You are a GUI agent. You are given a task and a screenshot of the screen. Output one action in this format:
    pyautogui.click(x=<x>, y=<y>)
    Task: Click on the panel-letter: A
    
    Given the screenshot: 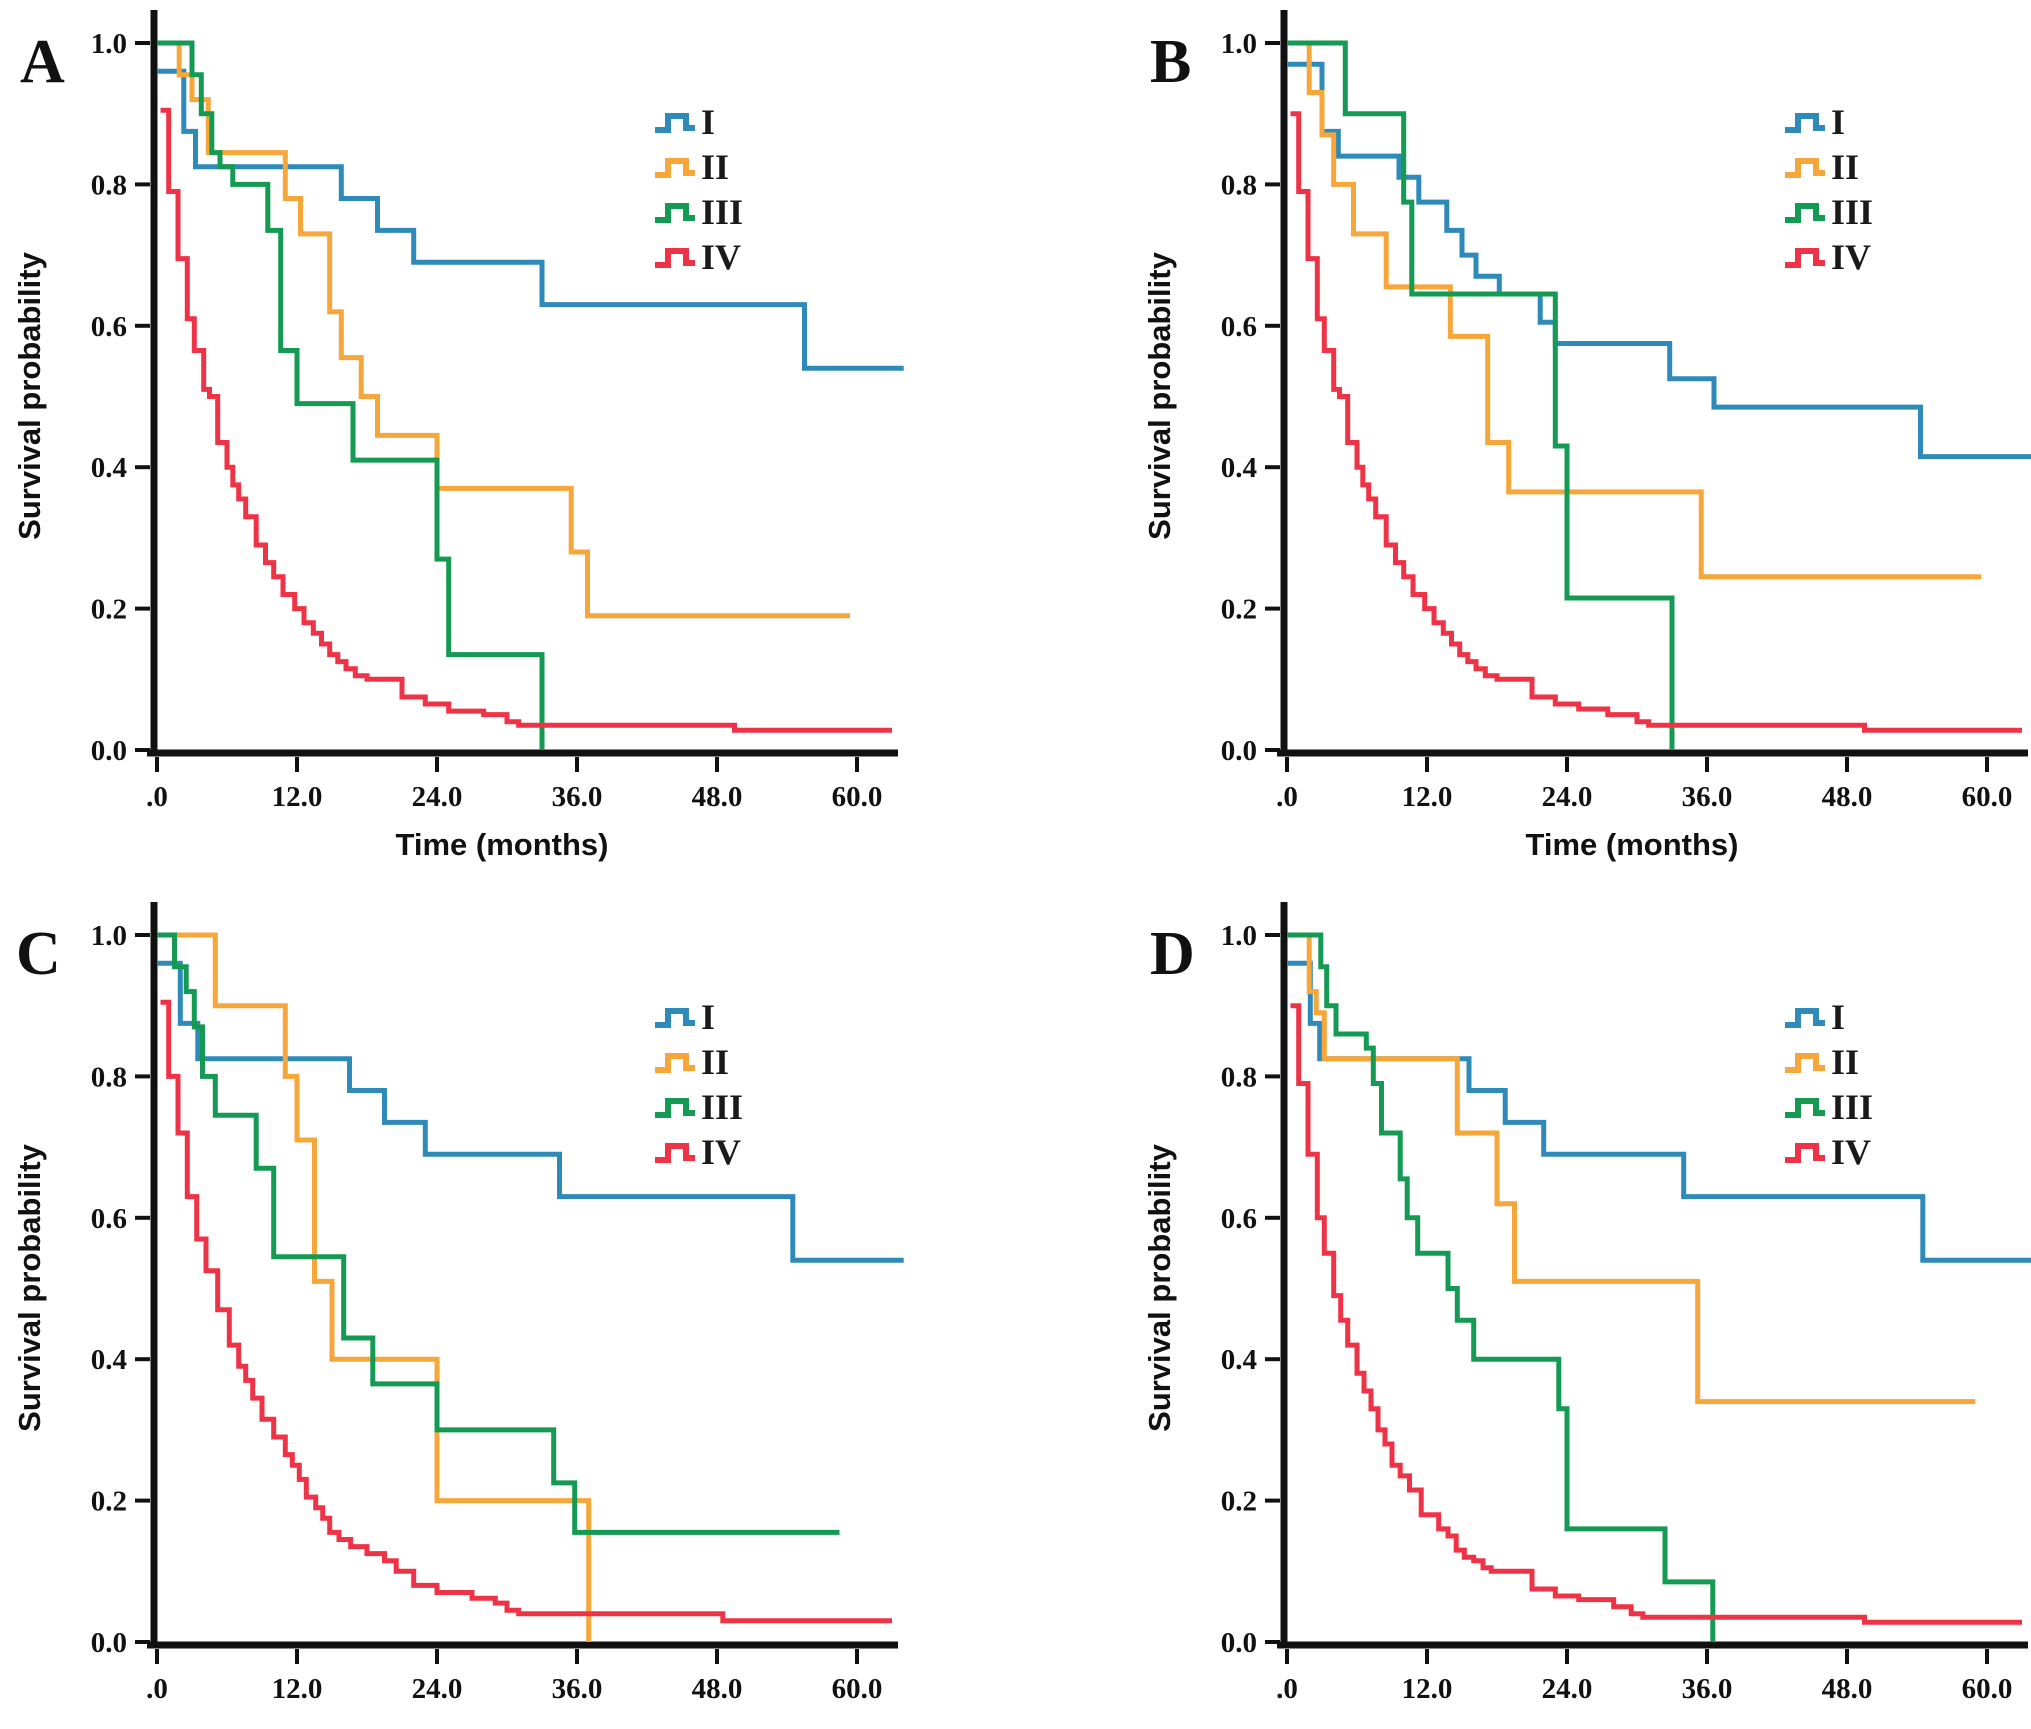 What is the action you would take?
    pyautogui.click(x=42, y=62)
    